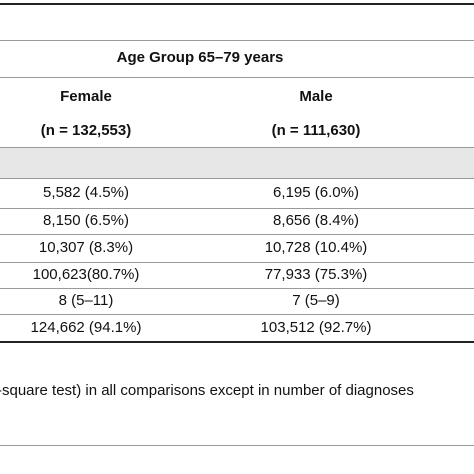 The height and width of the screenshot is (474, 474). Describe the element at coordinates (86, 192) in the screenshot. I see `table-cell-female: 5,582 (4.5%)` at that location.